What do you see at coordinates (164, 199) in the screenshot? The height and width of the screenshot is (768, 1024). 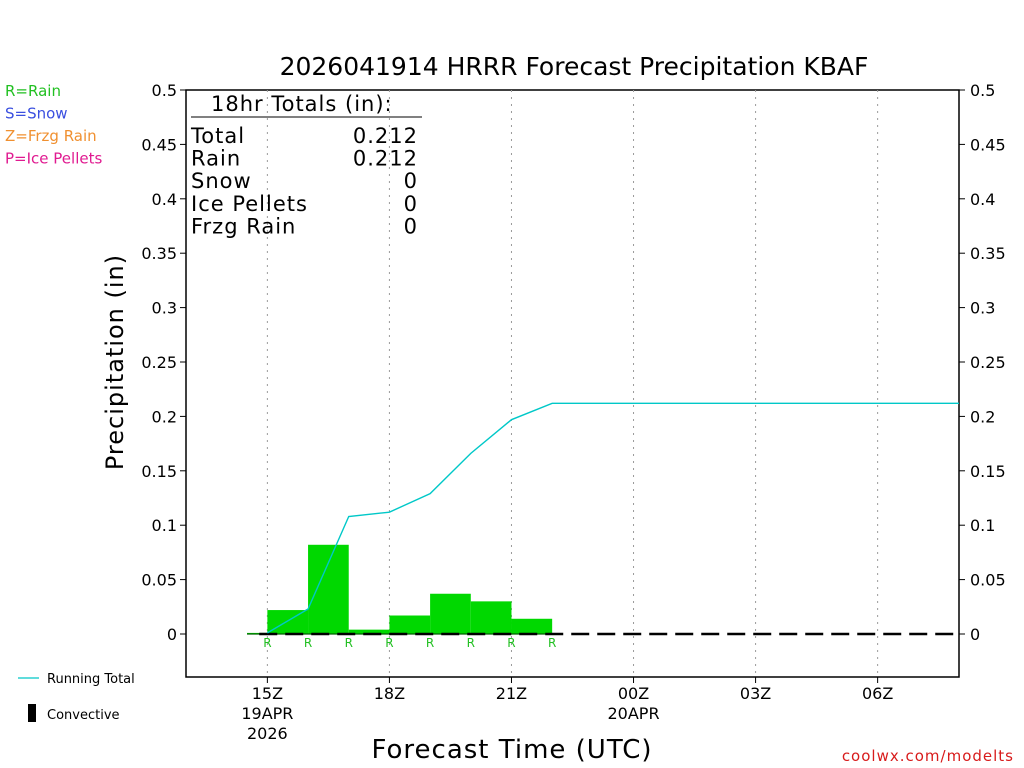 I see `y-tick-label-left: 0.4` at bounding box center [164, 199].